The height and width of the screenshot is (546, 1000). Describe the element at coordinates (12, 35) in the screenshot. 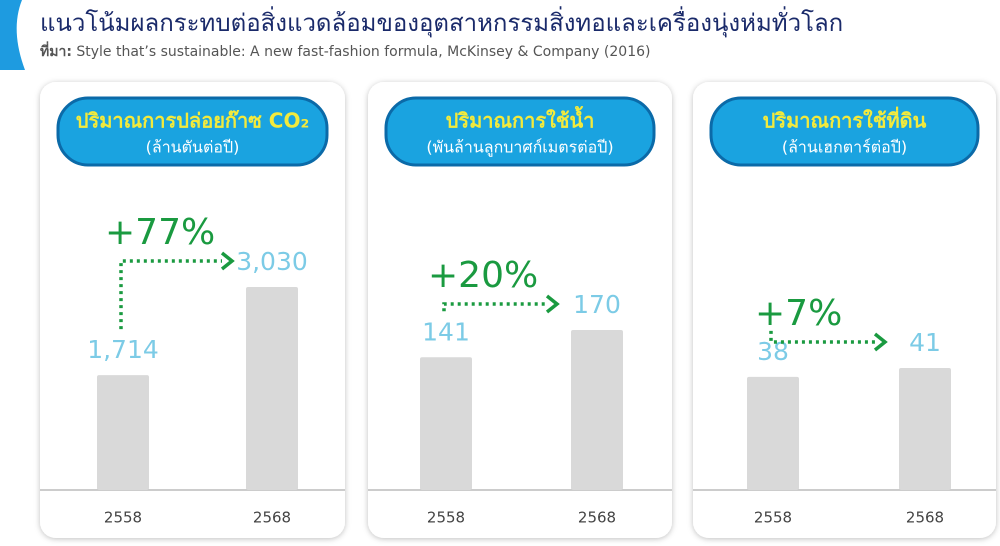

I see `corner-decoration` at that location.